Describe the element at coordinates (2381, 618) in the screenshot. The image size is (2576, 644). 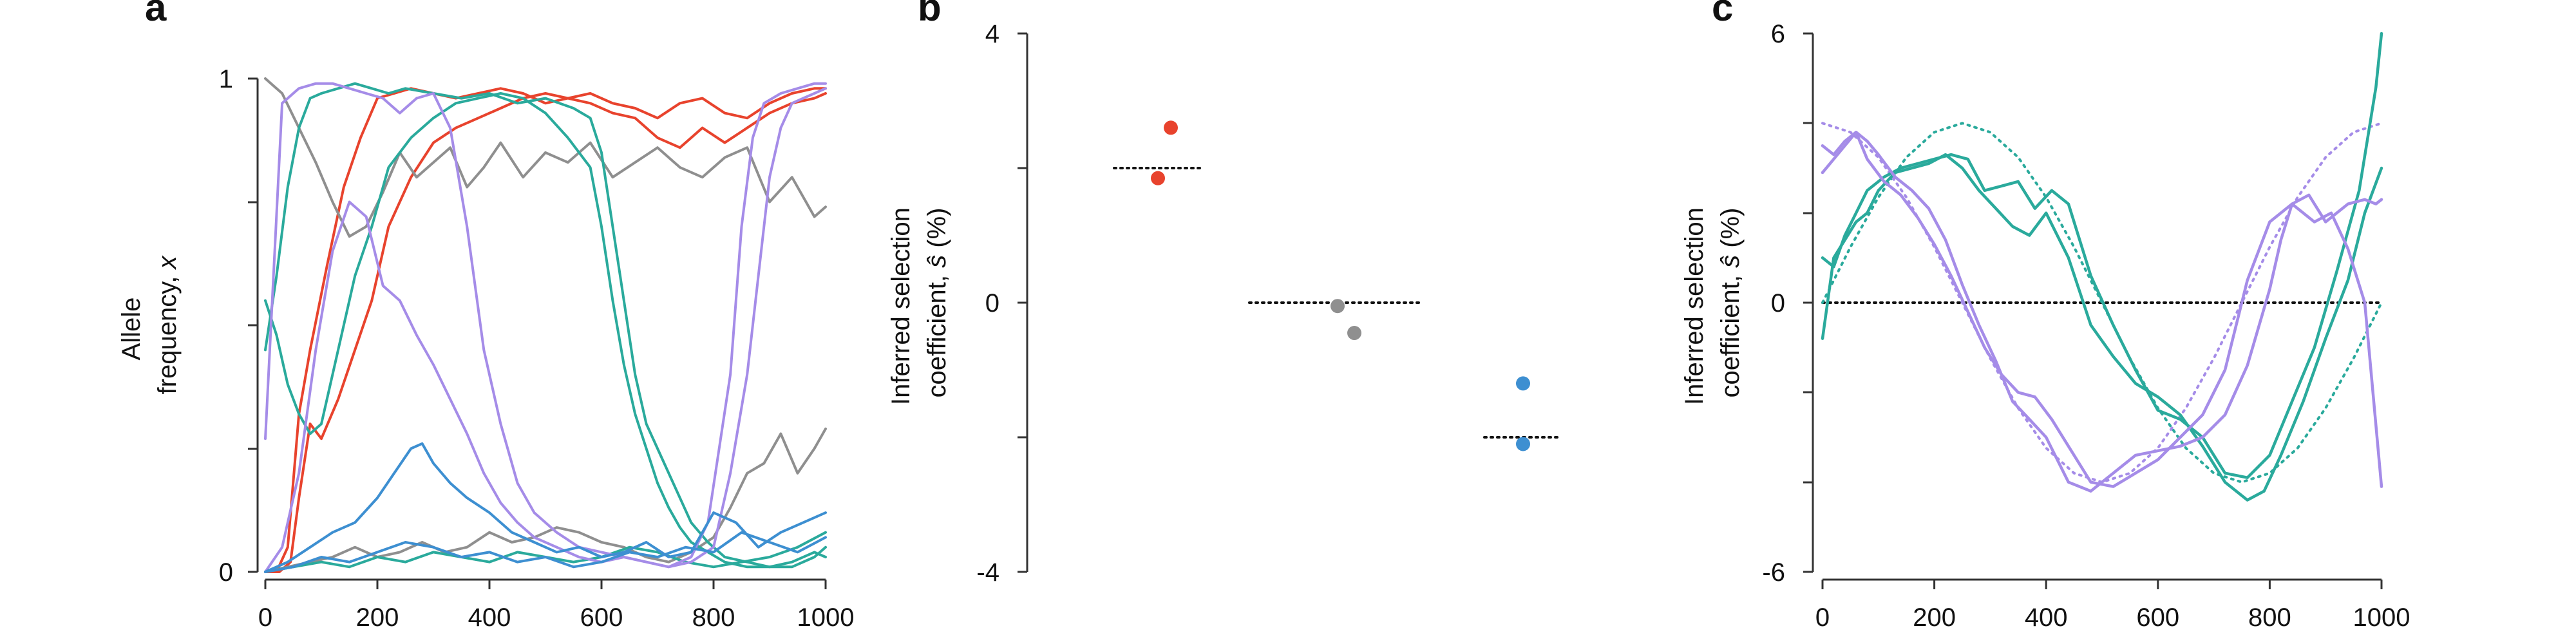
I see `panel-c-xtick-label: 1000` at that location.